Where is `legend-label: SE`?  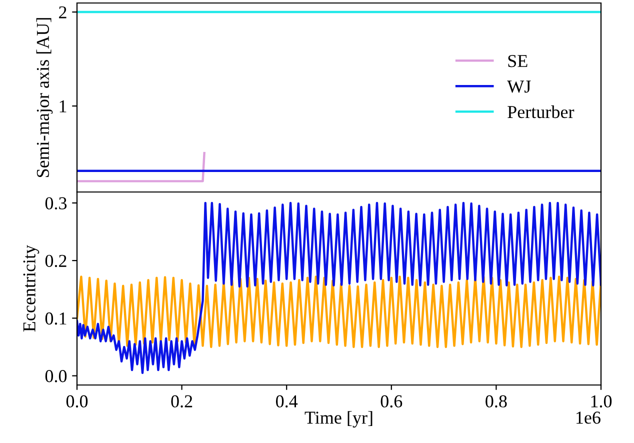 legend-label: SE is located at coordinates (518, 61).